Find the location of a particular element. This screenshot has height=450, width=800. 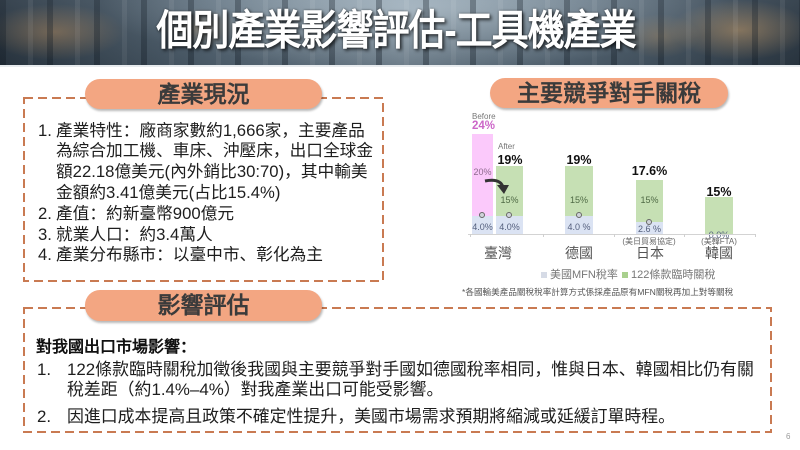

bar-japan-mfn is located at coordinates (649, 228).